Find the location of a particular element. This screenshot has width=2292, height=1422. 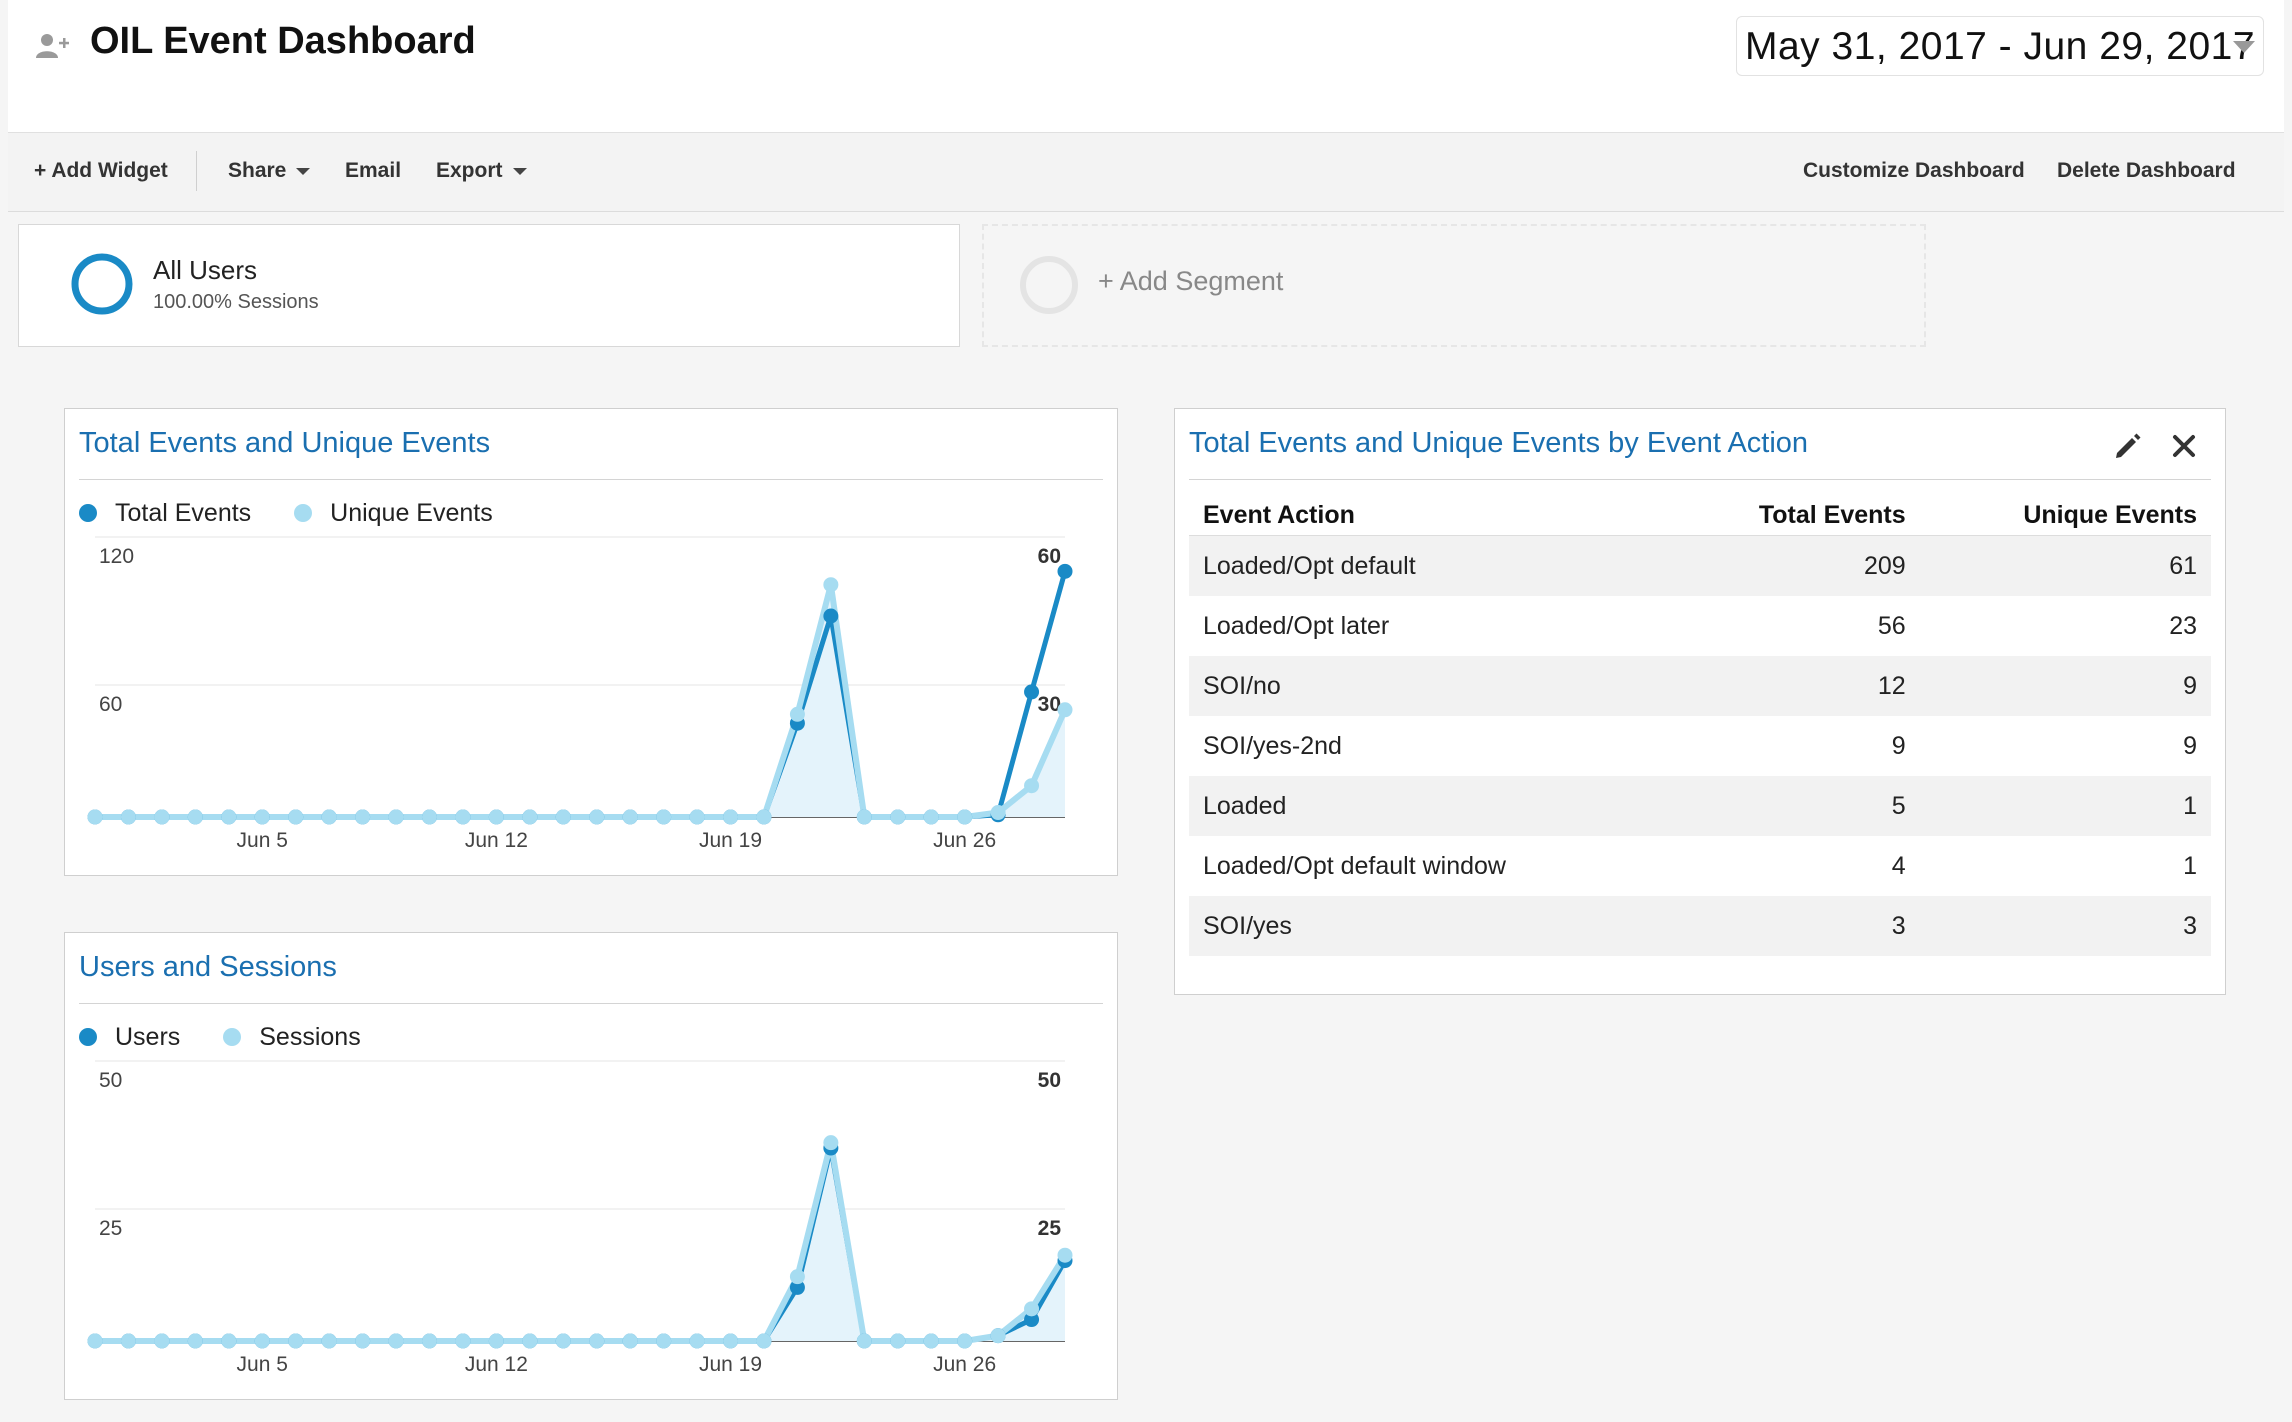

chart-legend: Users Sessions is located at coordinates (238, 1037).